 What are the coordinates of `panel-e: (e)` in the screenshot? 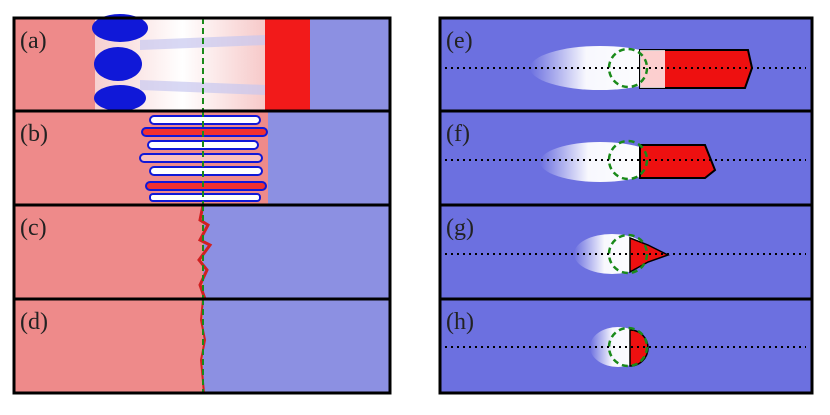 It's located at (626, 64).